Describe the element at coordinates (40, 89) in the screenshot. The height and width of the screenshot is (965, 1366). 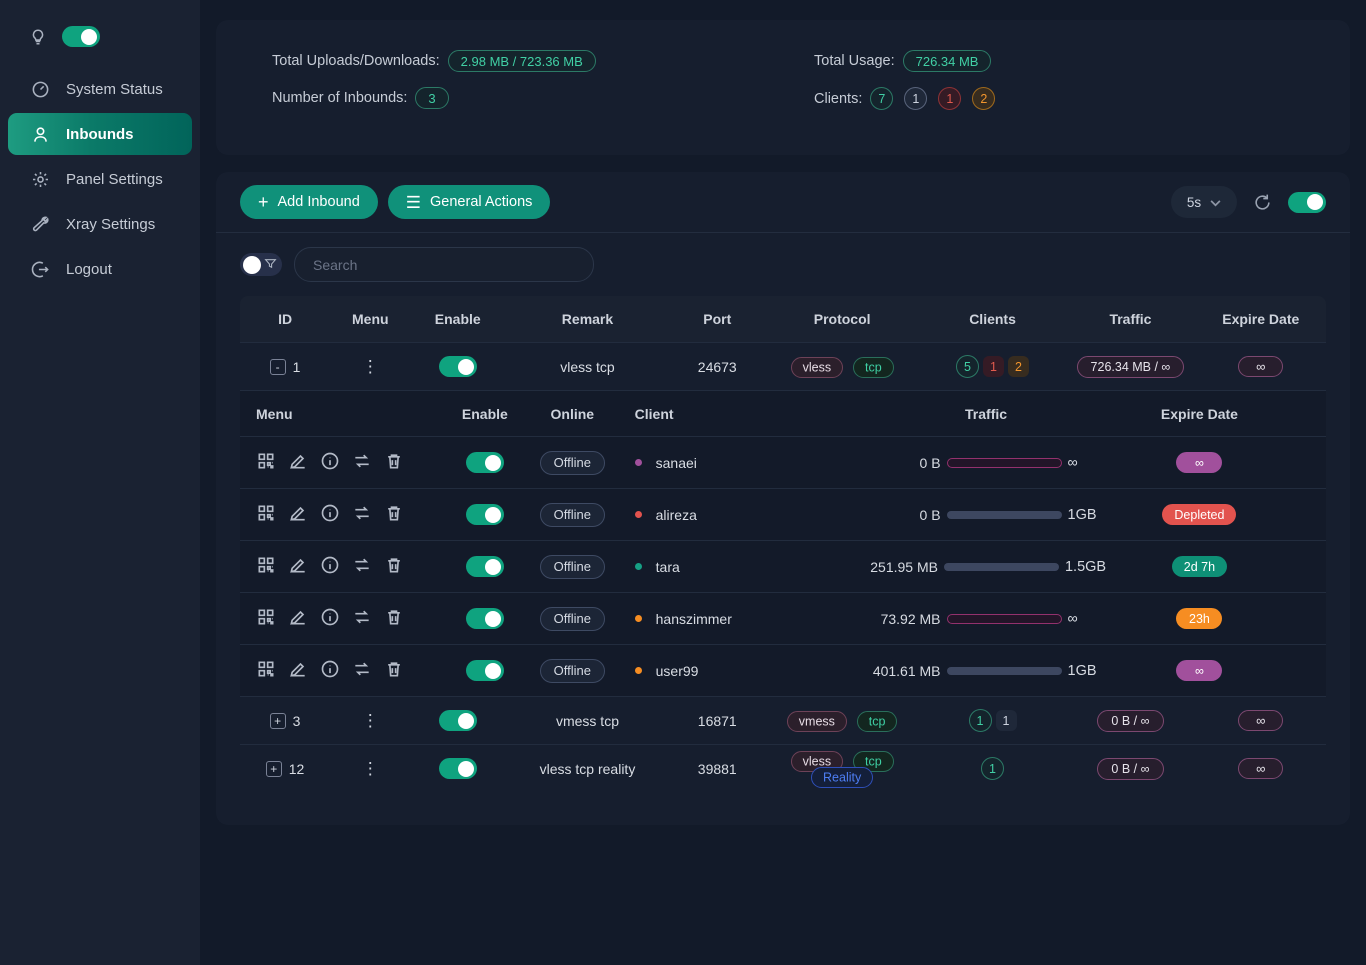
I see `gauge-icon` at that location.